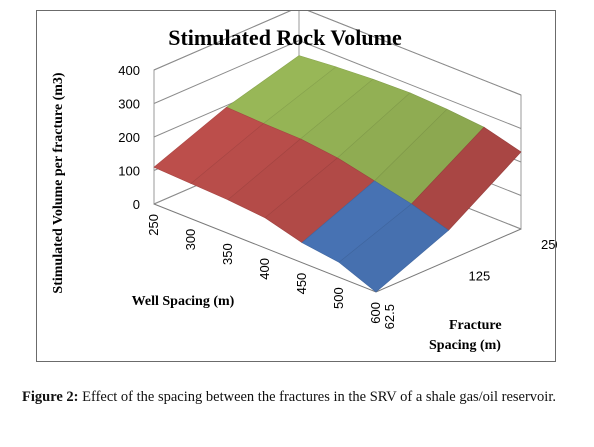 The width and height of the screenshot is (594, 447). Describe the element at coordinates (136, 204) in the screenshot. I see `z-tick-label: 0` at that location.